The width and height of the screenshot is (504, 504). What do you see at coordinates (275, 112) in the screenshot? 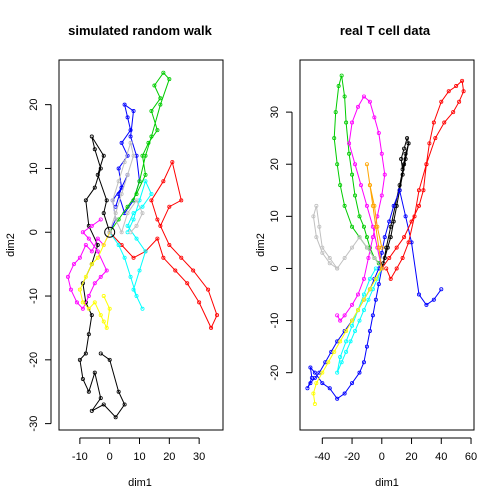
I see `y-tick-label: 30` at bounding box center [275, 112].